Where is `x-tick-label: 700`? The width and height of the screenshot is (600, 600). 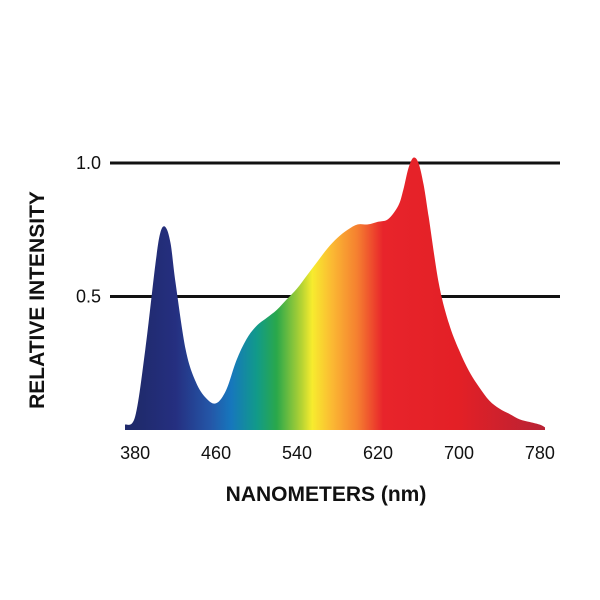
x-tick-label: 700 is located at coordinates (459, 453).